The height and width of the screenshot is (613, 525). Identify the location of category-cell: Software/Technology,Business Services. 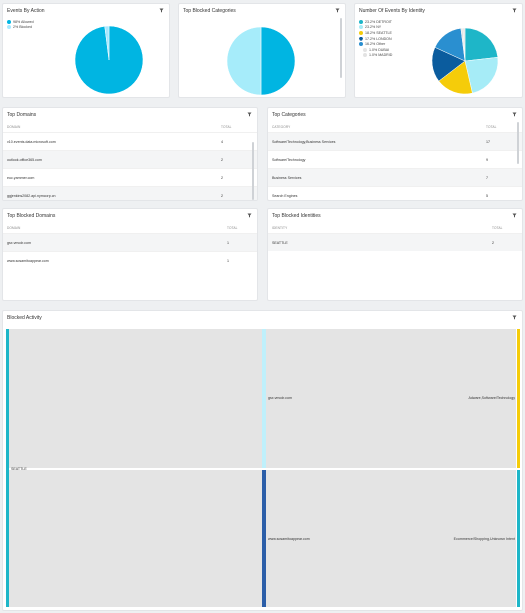
(304, 141).